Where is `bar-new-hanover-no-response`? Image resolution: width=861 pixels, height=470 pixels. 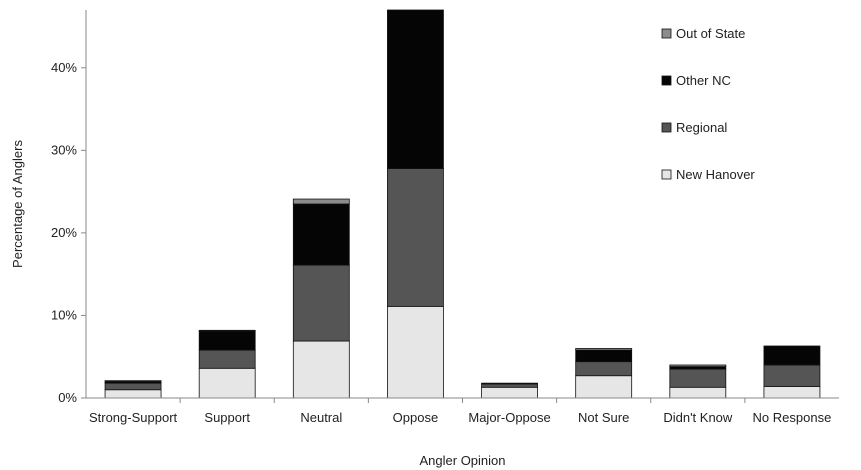 bar-new-hanover-no-response is located at coordinates (792, 392).